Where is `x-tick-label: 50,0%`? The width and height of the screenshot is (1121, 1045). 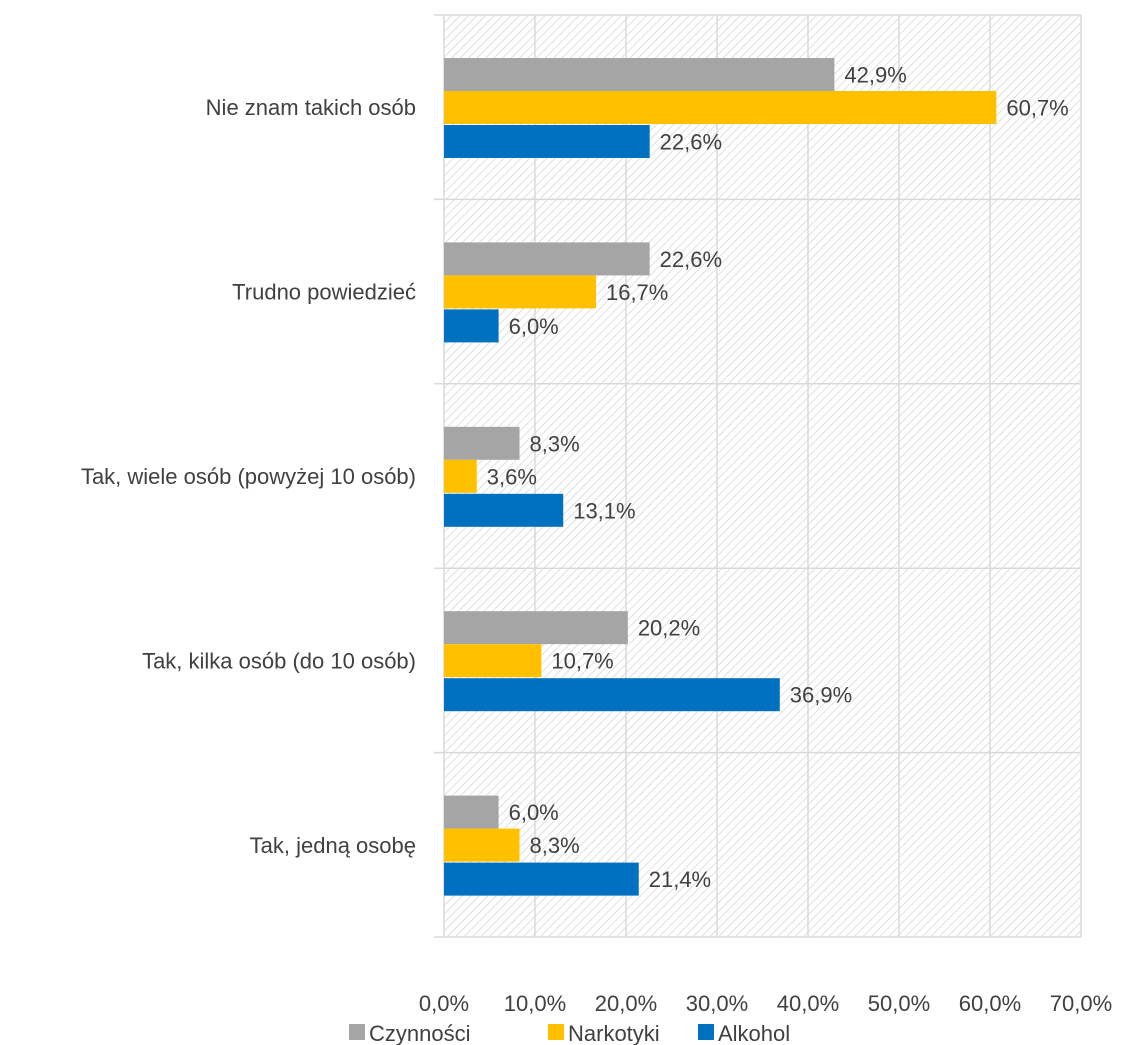 x-tick-label: 50,0% is located at coordinates (899, 1003).